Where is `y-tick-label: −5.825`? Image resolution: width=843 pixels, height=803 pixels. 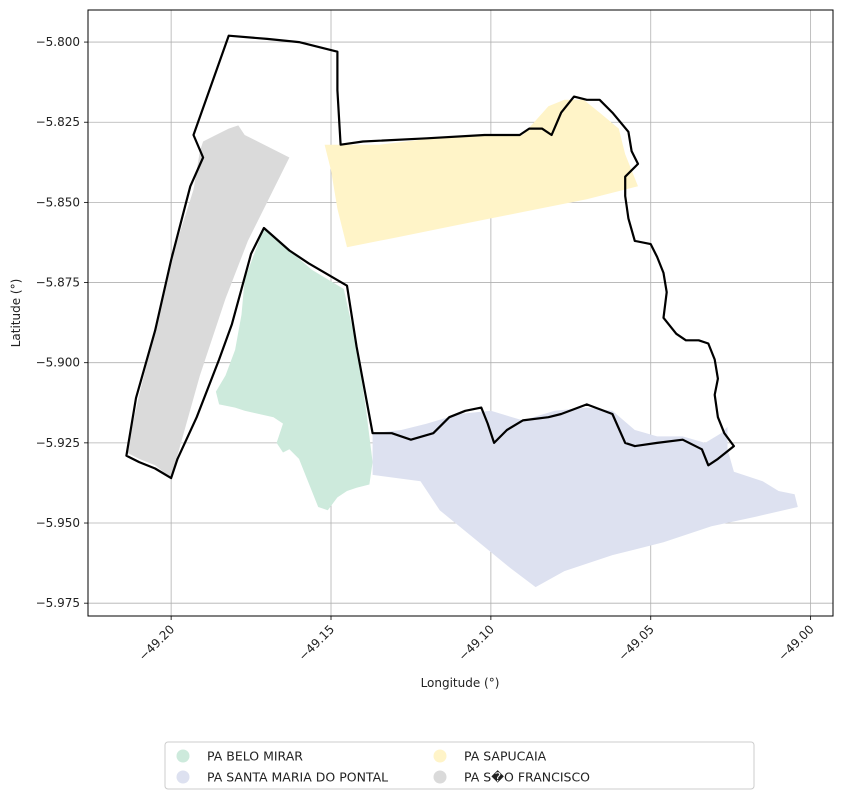 y-tick-label: −5.825 is located at coordinates (58, 122).